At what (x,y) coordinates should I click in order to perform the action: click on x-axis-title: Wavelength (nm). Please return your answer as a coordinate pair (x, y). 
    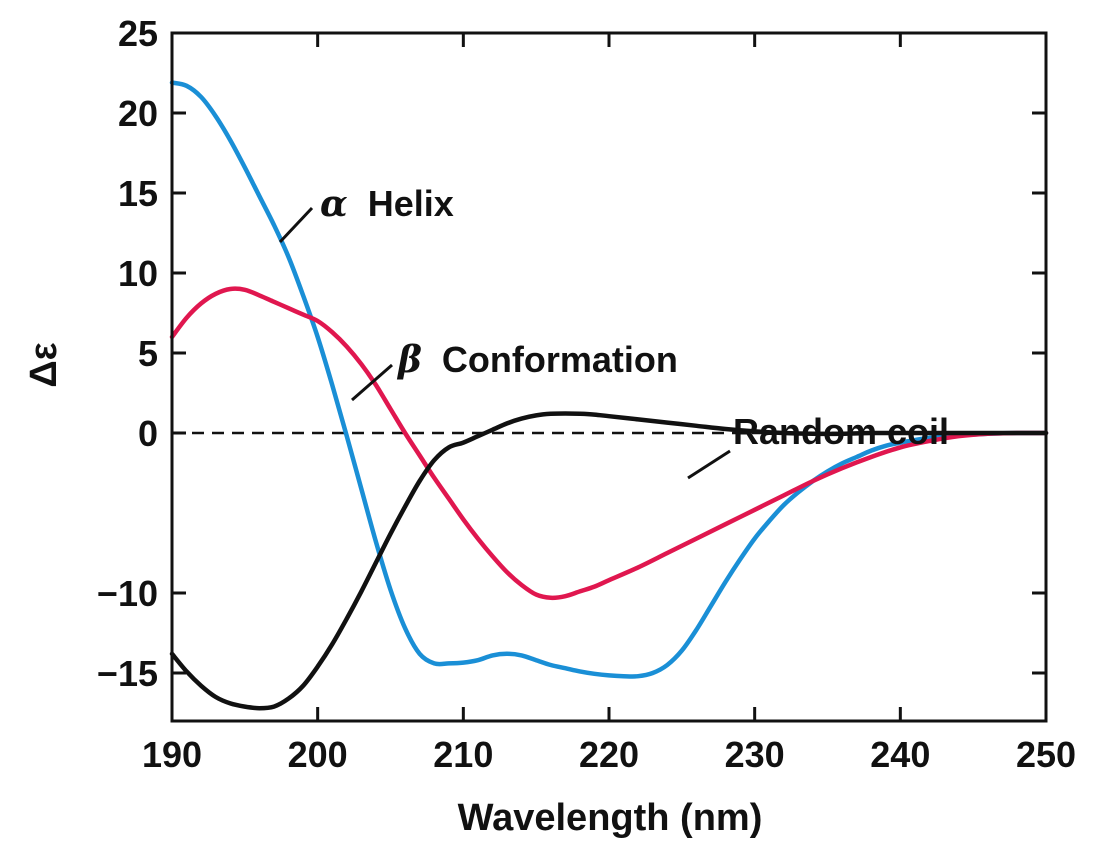
    Looking at the image, I should click on (610, 818).